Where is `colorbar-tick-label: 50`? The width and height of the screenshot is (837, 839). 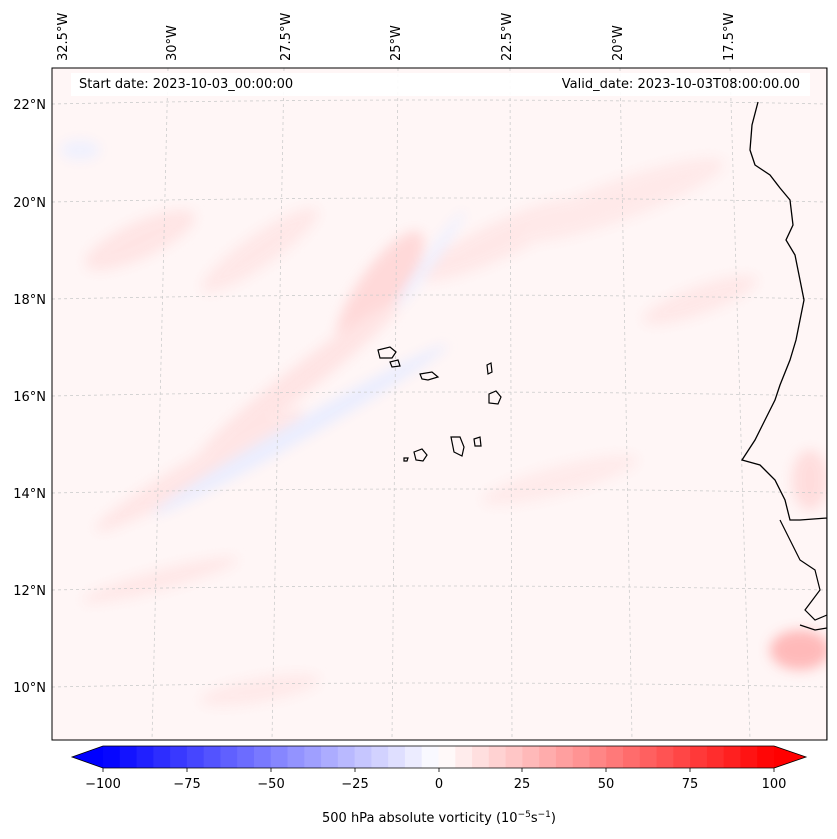
colorbar-tick-label: 50 is located at coordinates (606, 784).